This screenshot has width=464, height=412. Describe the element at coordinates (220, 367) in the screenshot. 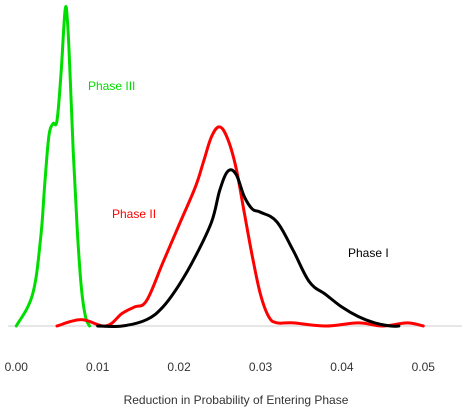

I see `x-tick-labels: 0.00 0.01 0.02 0.03 0.04 0.05` at that location.